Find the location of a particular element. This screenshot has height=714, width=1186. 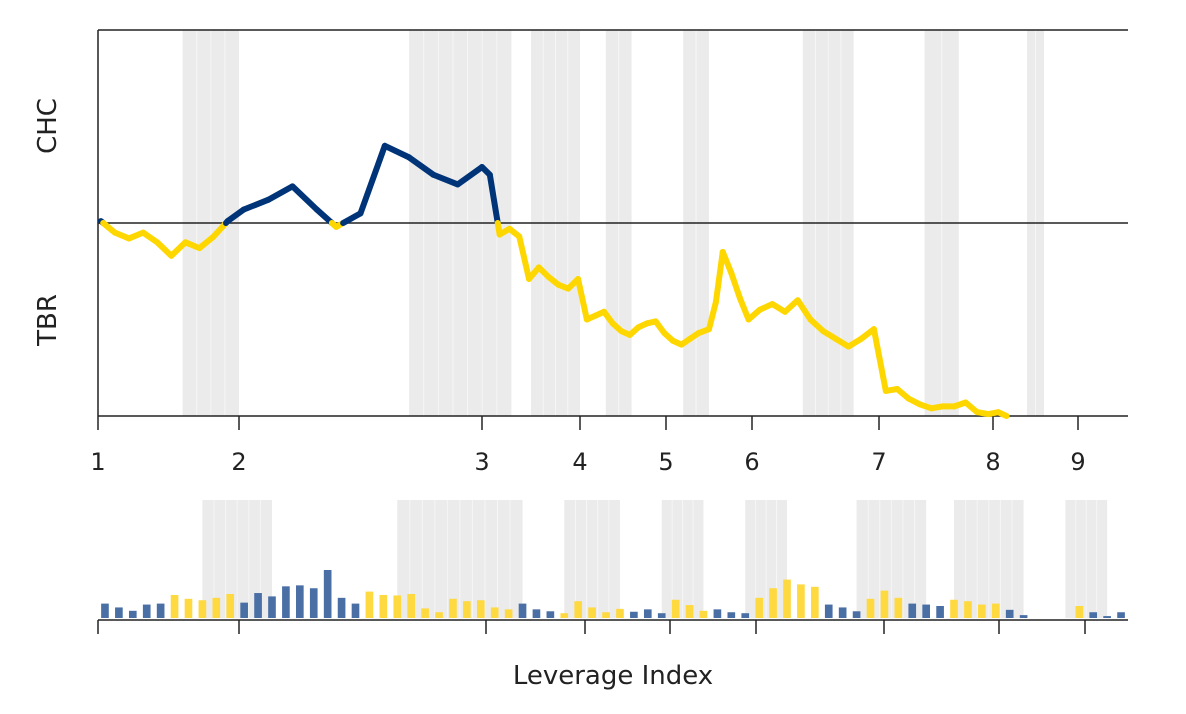

top-x-tick-label: 7 is located at coordinates (878, 462).